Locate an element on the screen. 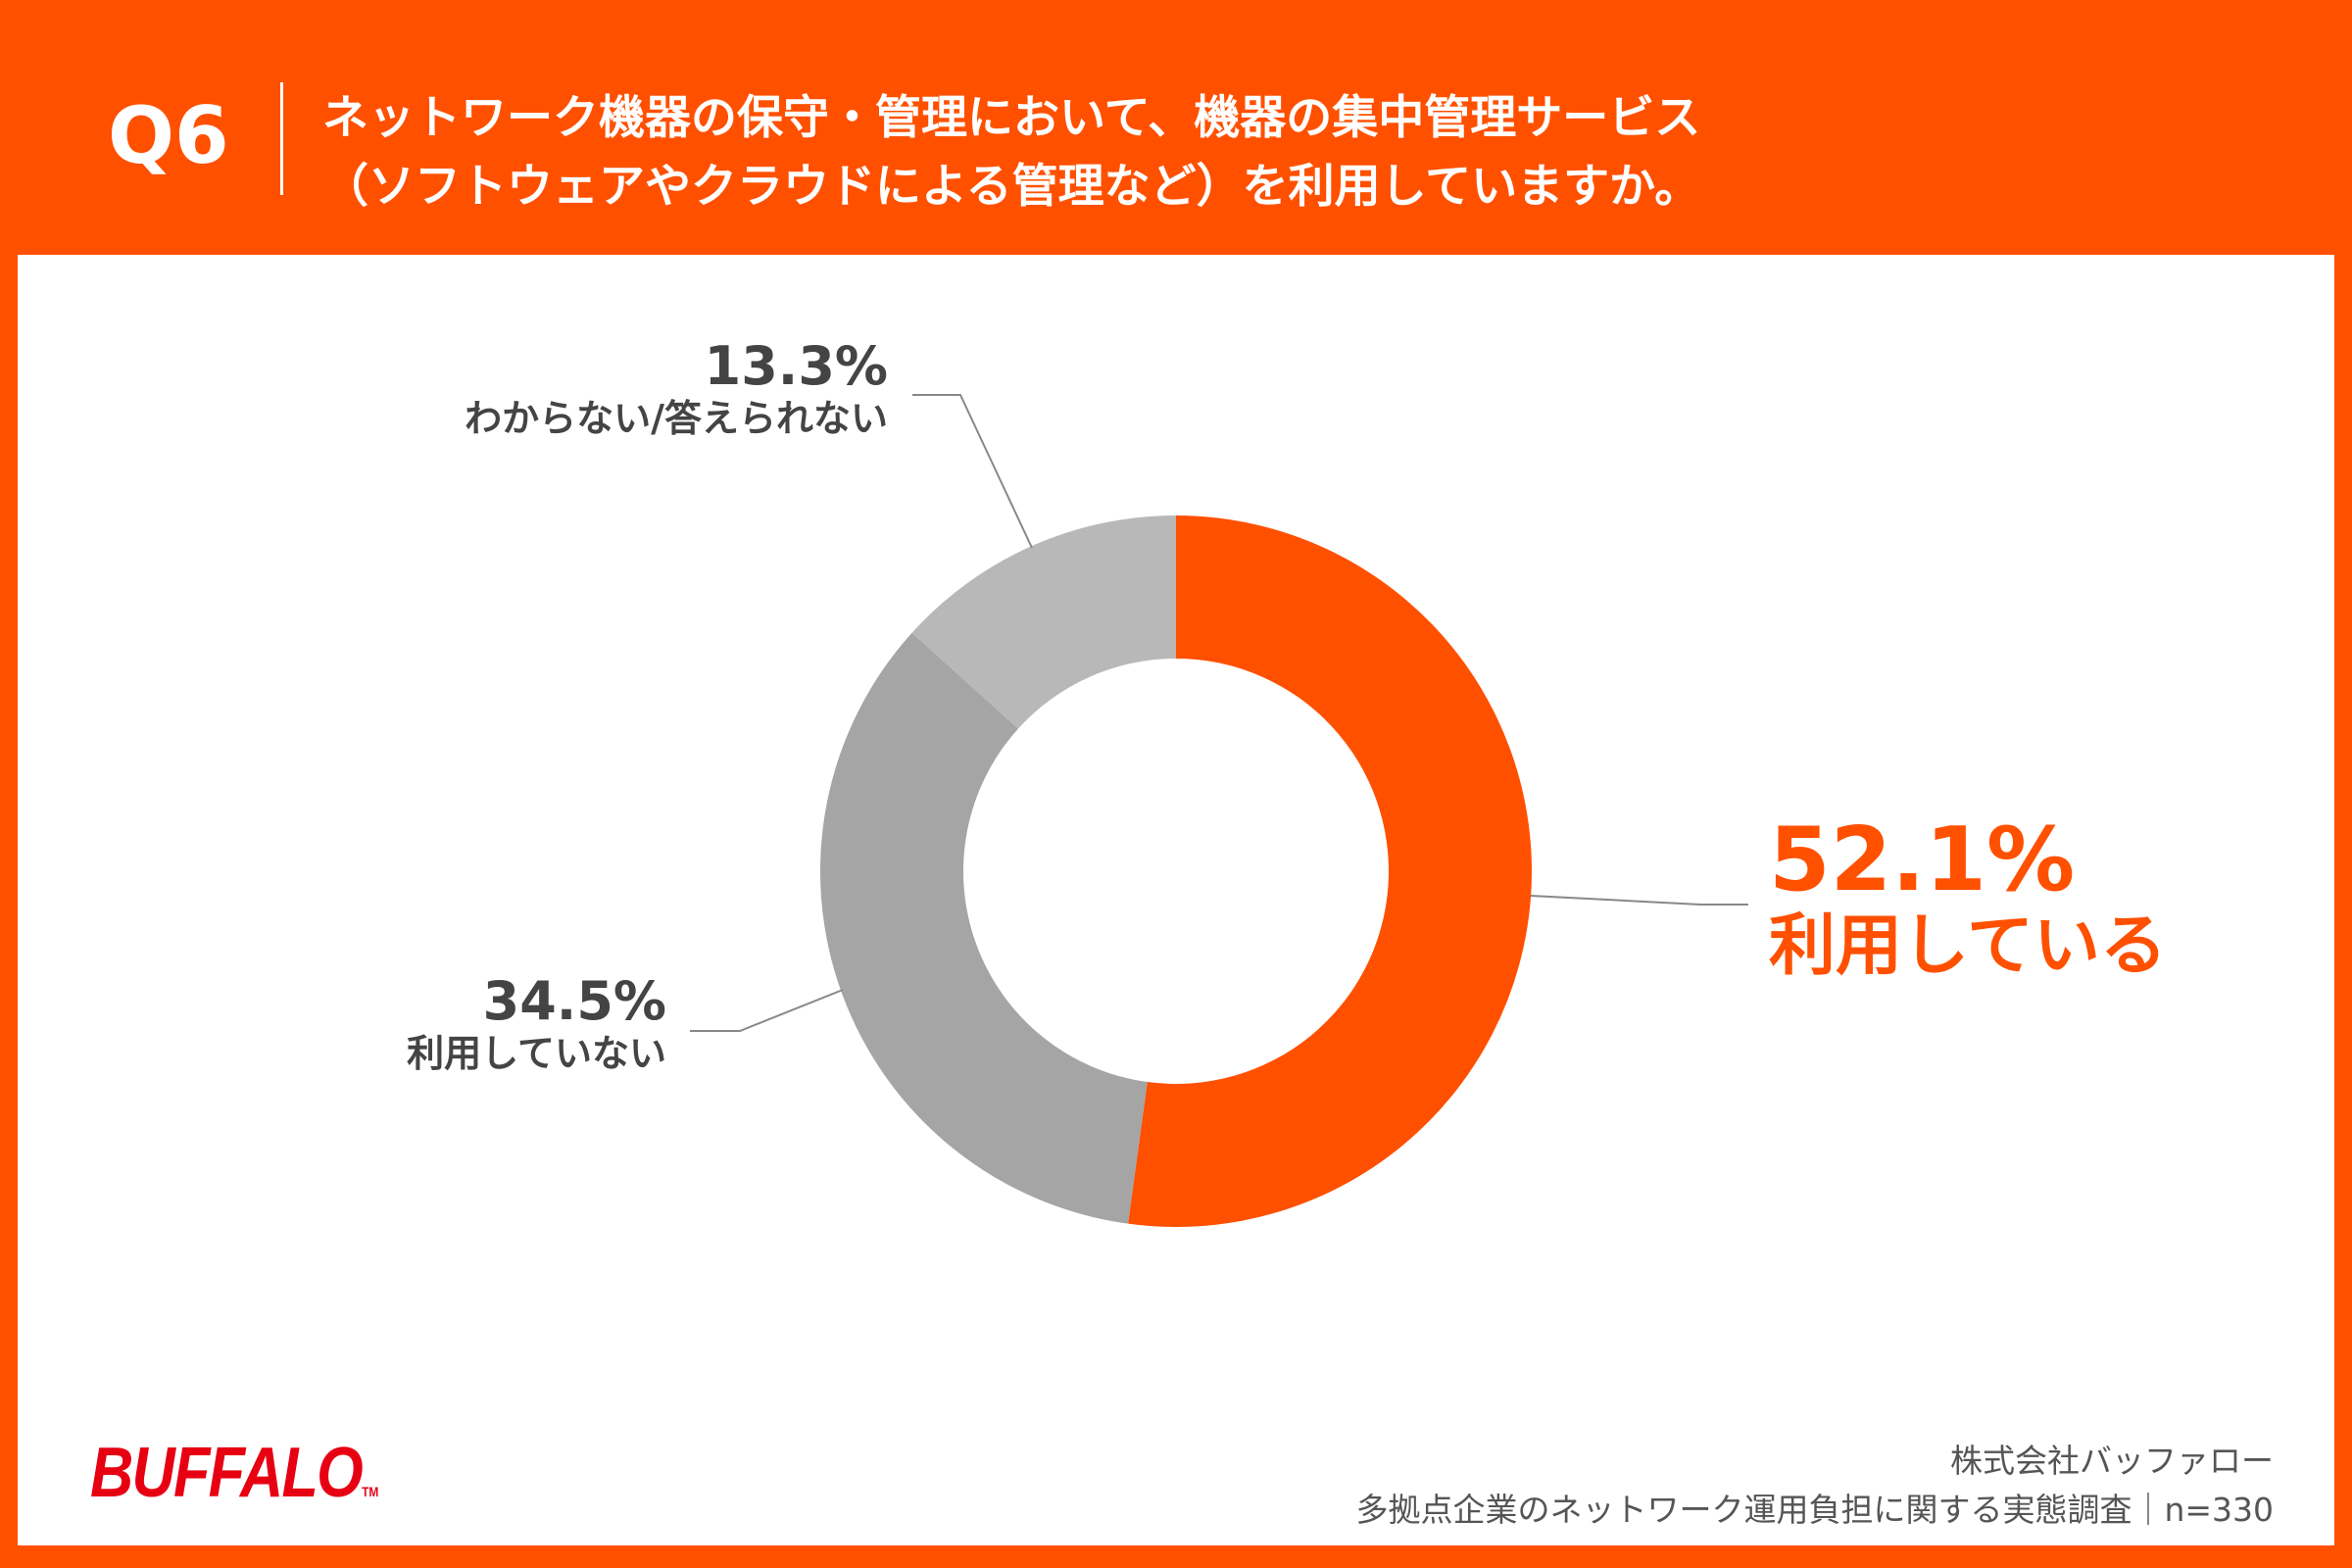  leader-line-using is located at coordinates (1639, 900).